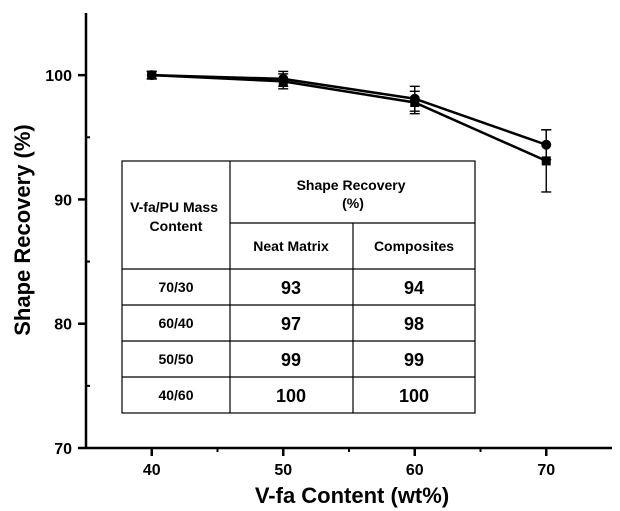  I want to click on table-row-header: V-fa/PU Mass Content, so click(176, 216).